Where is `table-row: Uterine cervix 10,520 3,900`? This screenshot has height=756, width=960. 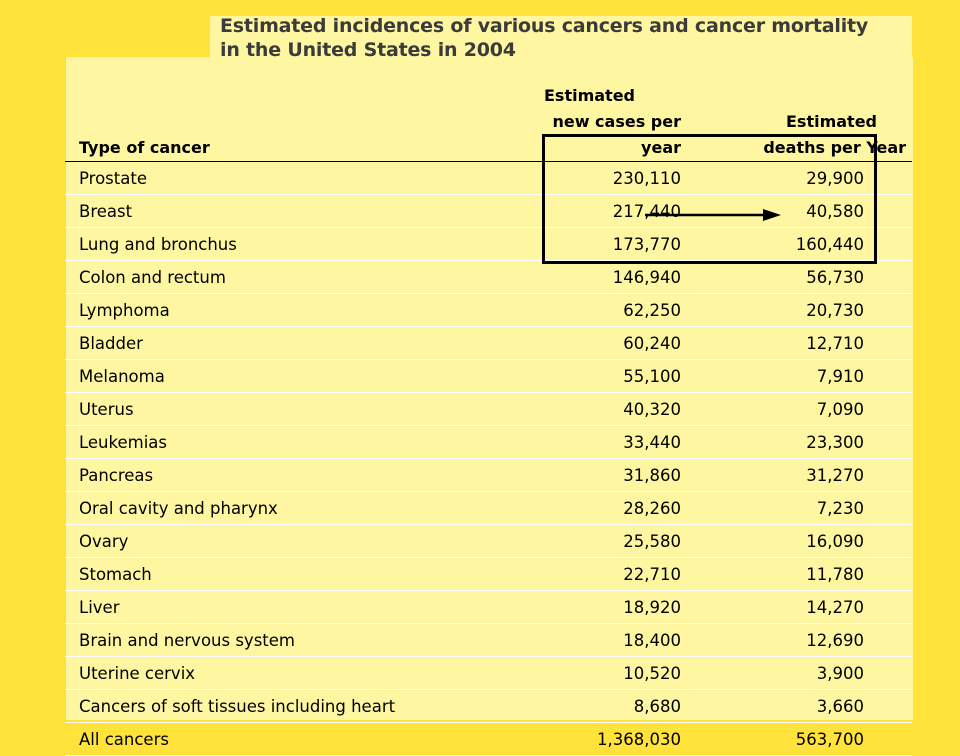
table-row: Uterine cervix 10,520 3,900 is located at coordinates (488, 673).